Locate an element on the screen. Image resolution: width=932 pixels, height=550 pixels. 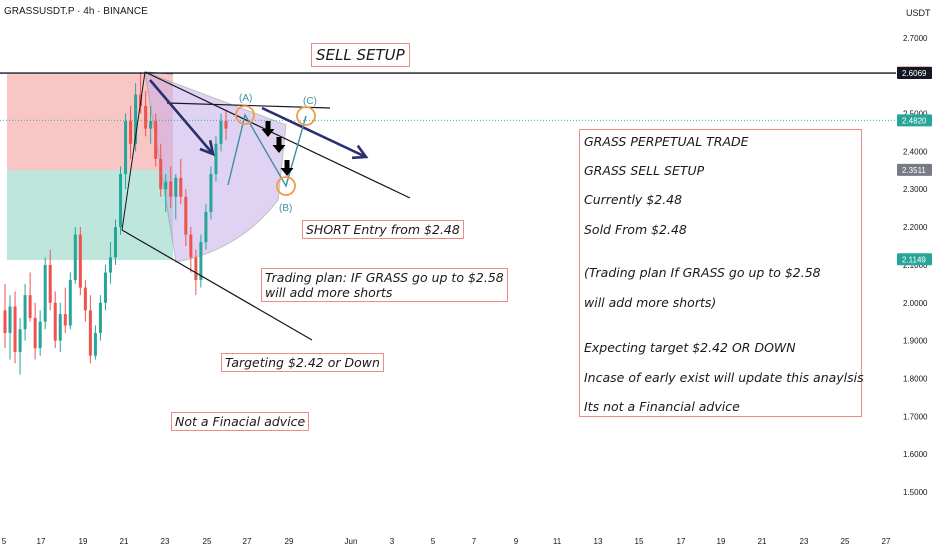
trading-plan-line-2: will add more shorts is located at coordinates (329, 292).